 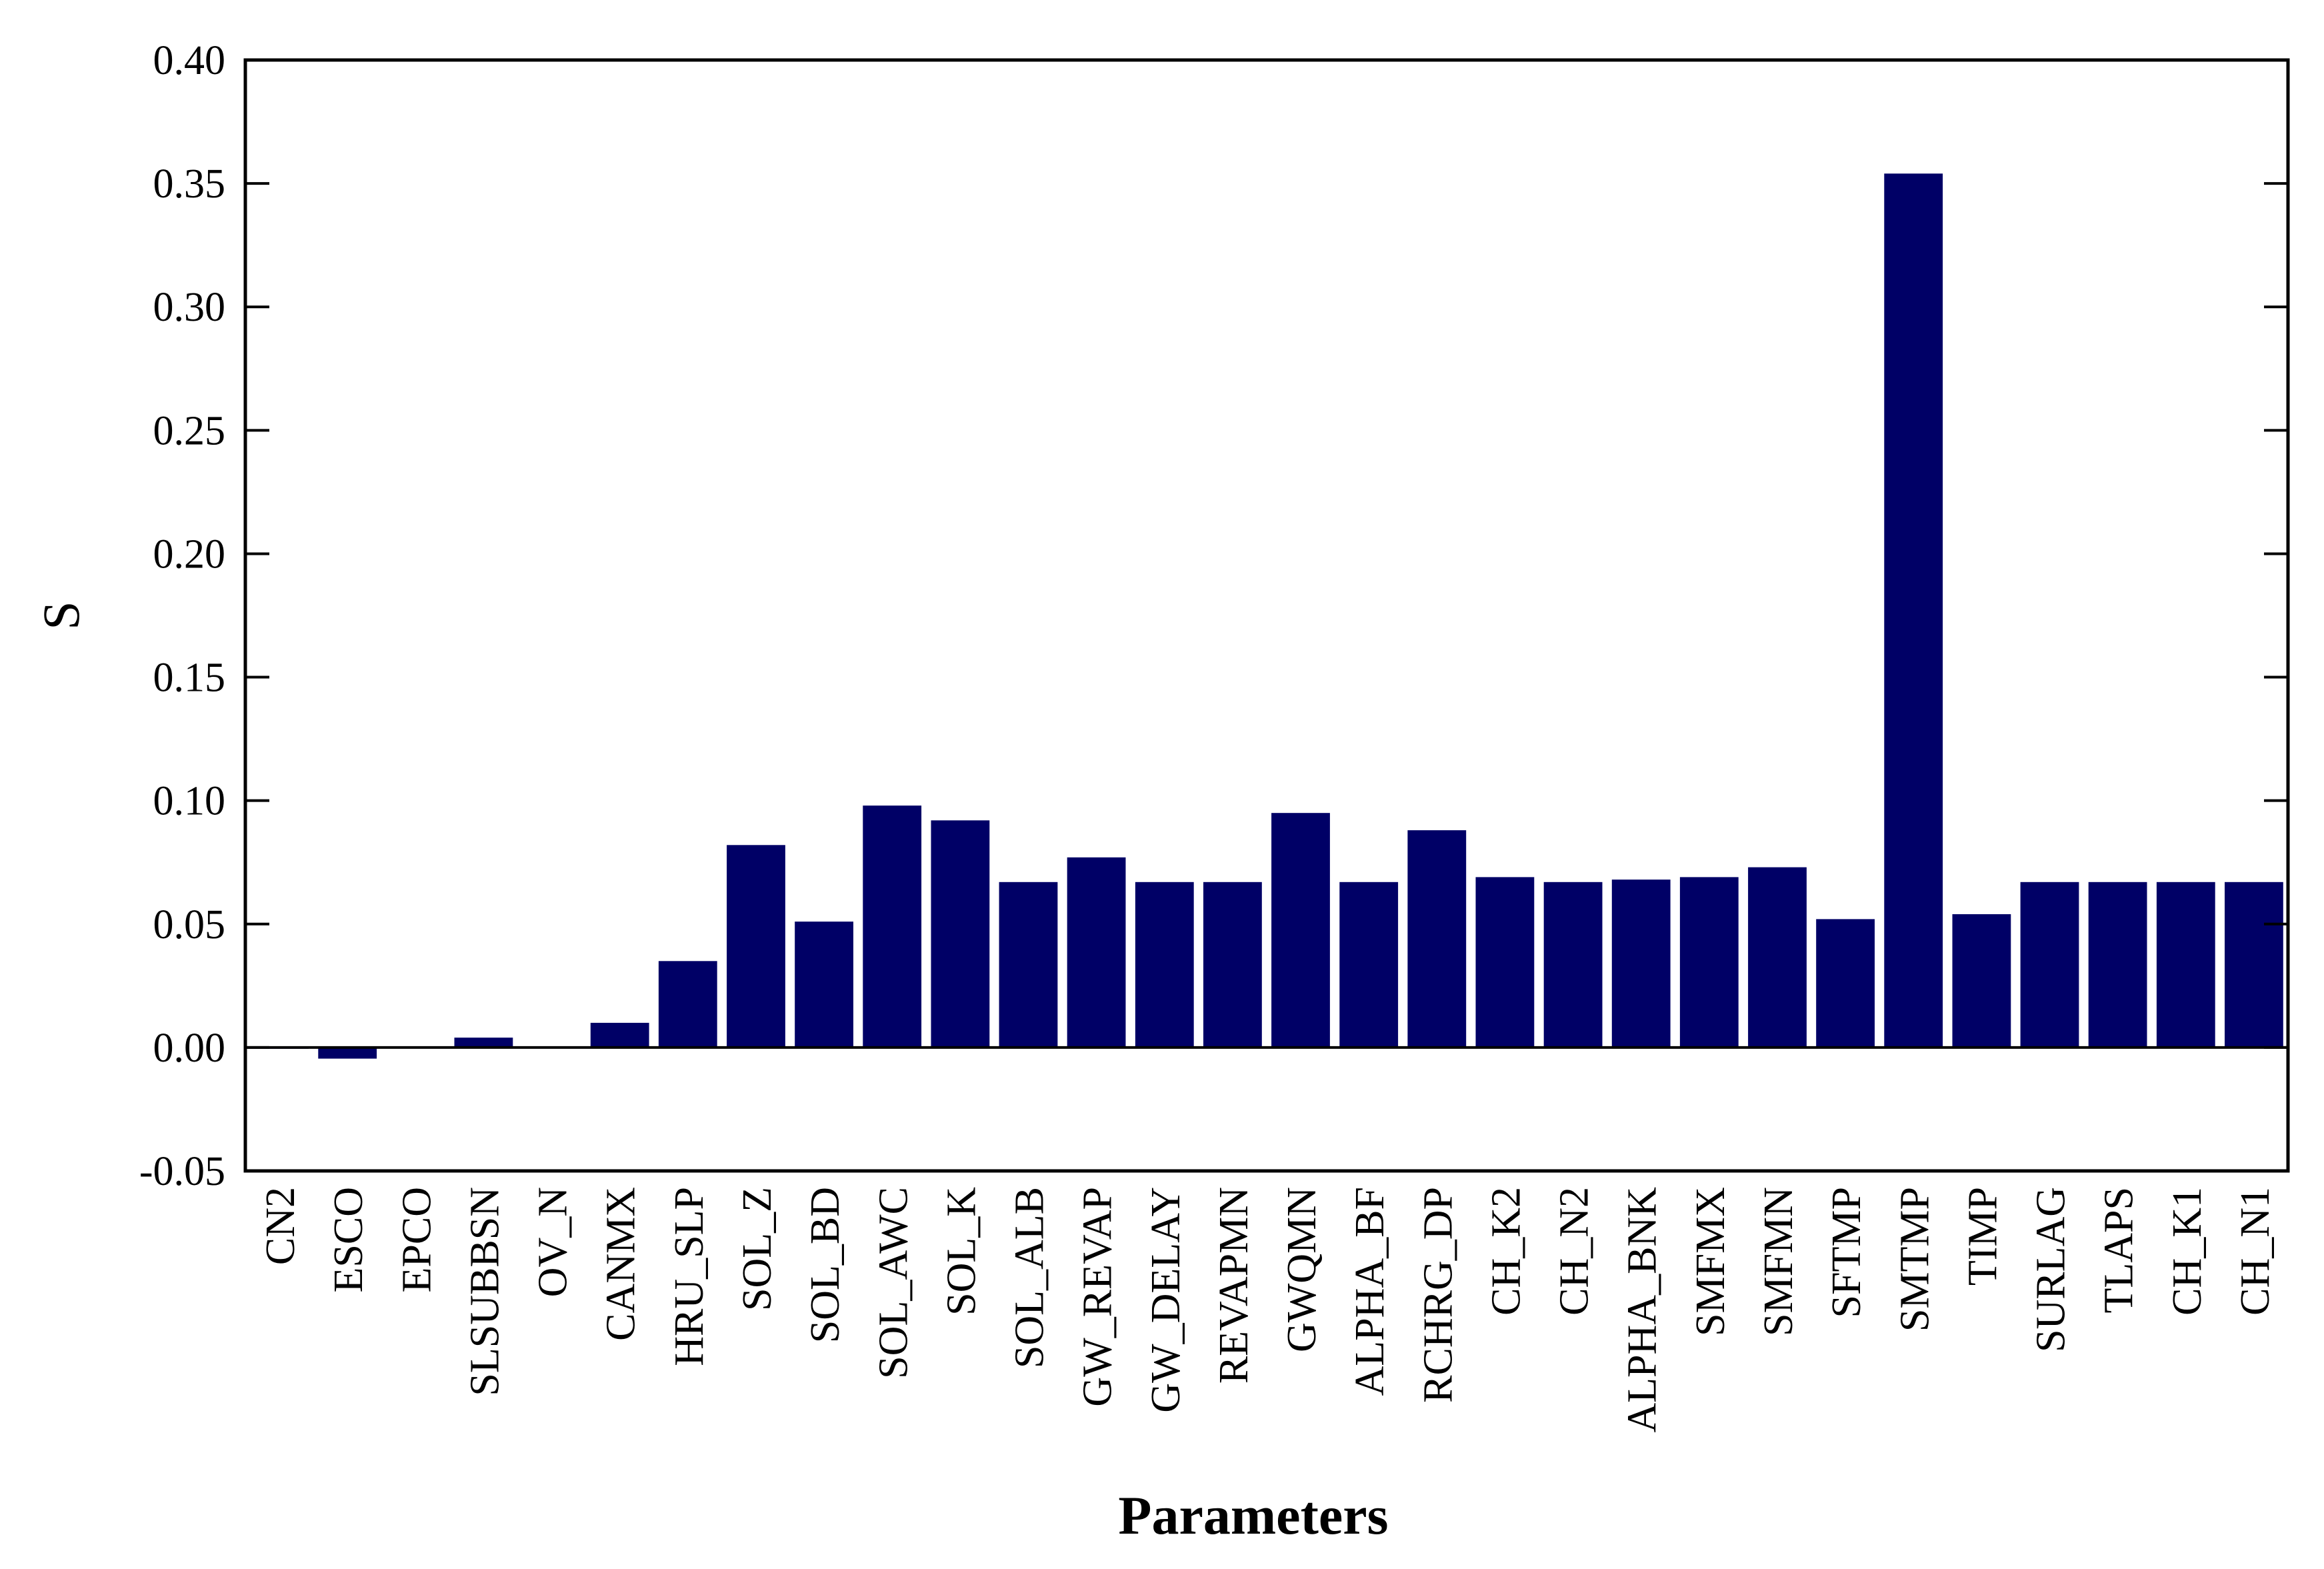 I want to click on bar-smtmp, so click(x=1913, y=610).